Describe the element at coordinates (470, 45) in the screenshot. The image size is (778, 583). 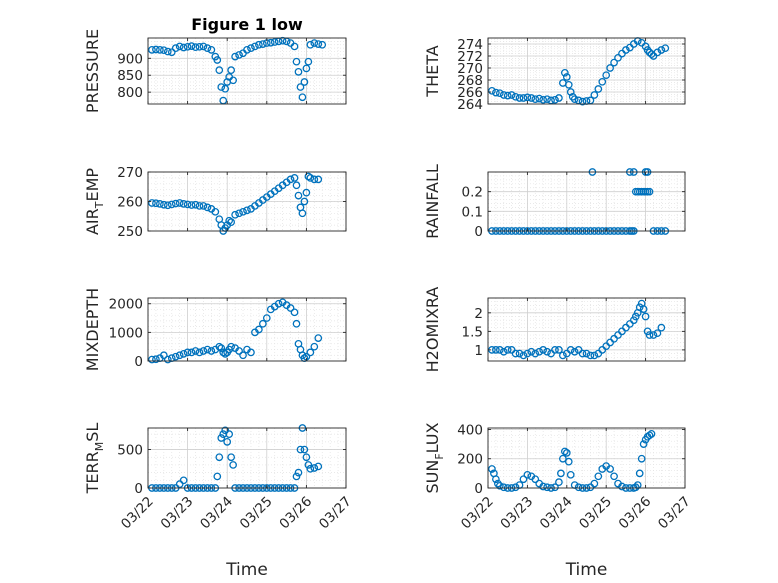
I see `y-tick-label: 274` at that location.